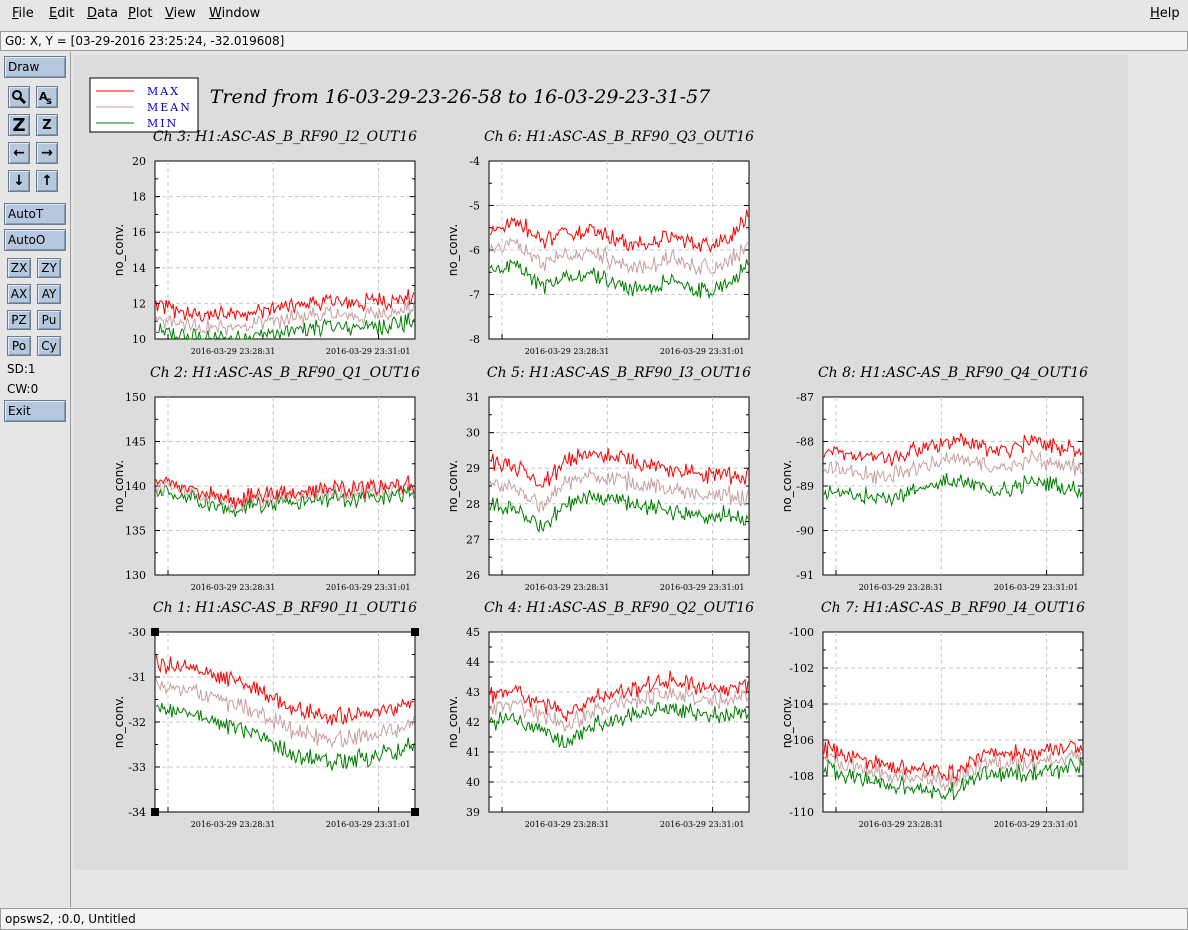 The image size is (1188, 930). I want to click on panel-1-series-min, so click(285, 326).